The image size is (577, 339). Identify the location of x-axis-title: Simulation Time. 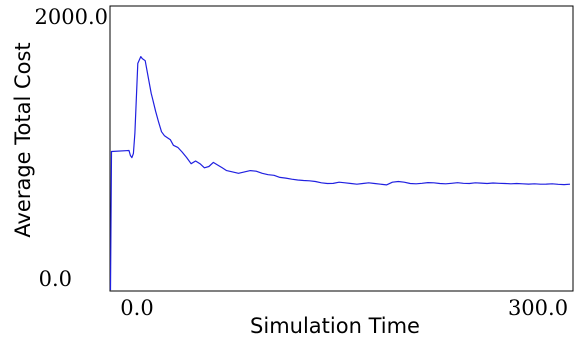
(335, 326).